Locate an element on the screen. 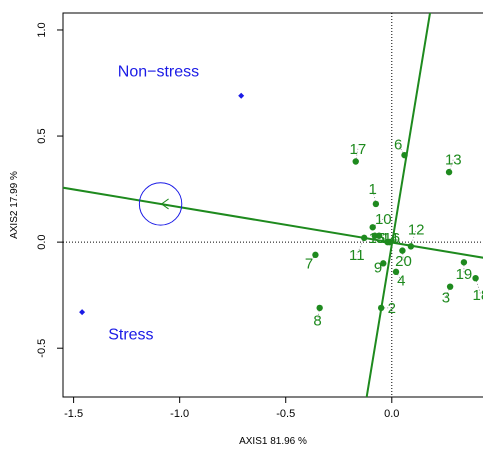 This screenshot has width=484, height=453. data-point-label: 1 is located at coordinates (373, 189).